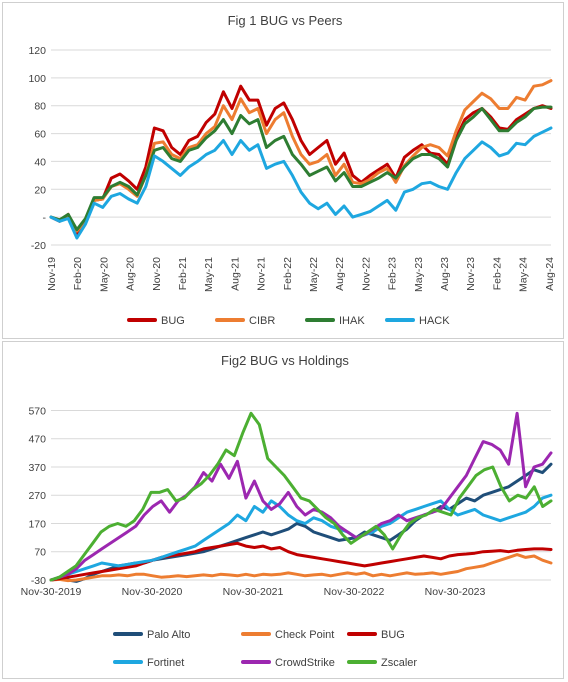  I want to click on x-tick-label: May-23, so click(419, 274).